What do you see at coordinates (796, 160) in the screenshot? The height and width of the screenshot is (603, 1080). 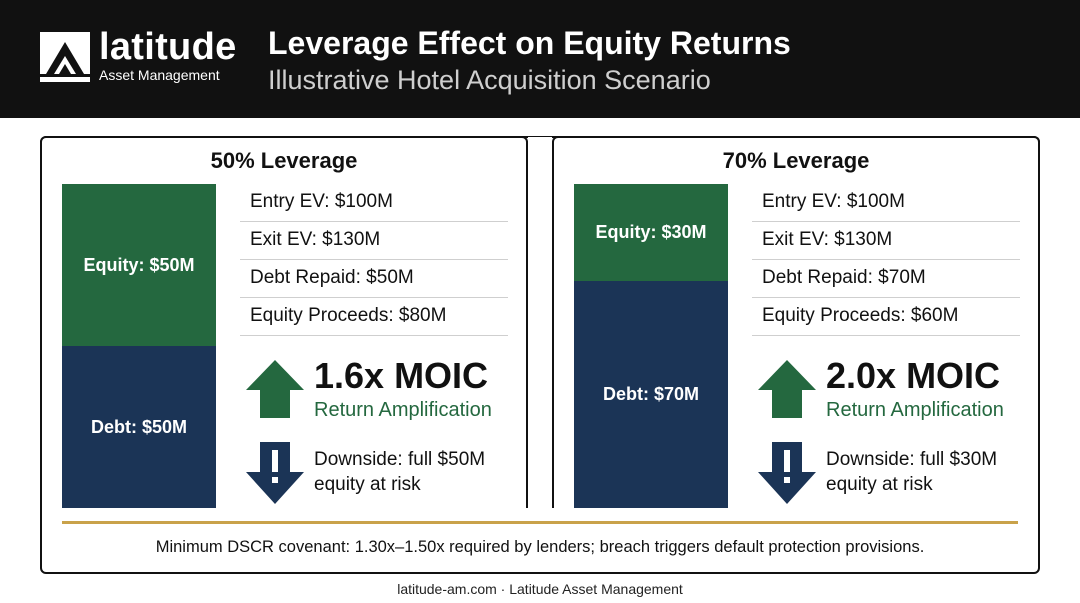 I see `panel-title: 70% Leverage` at bounding box center [796, 160].